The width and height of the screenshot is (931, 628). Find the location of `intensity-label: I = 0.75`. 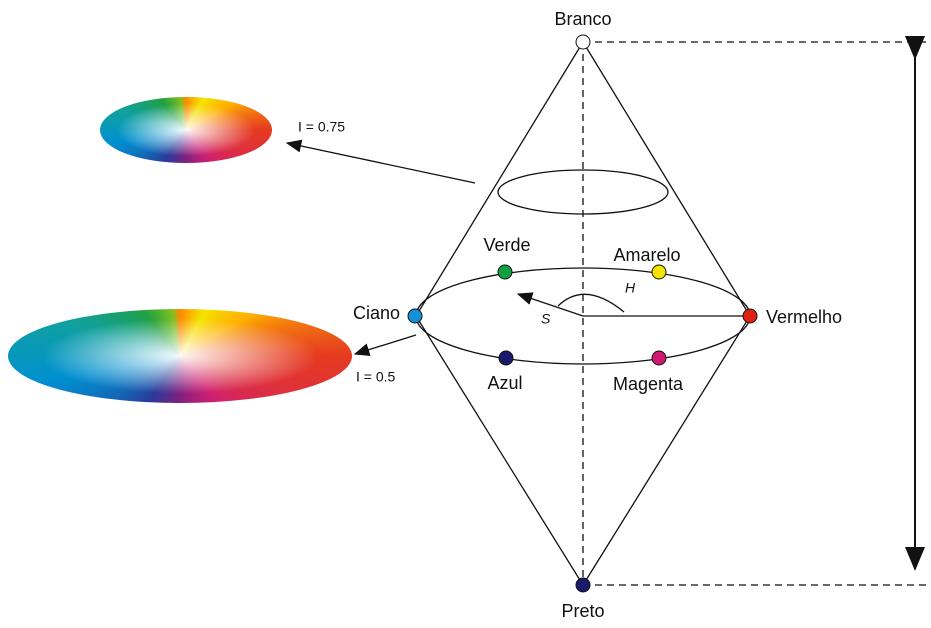

intensity-label: I = 0.75 is located at coordinates (321, 127).